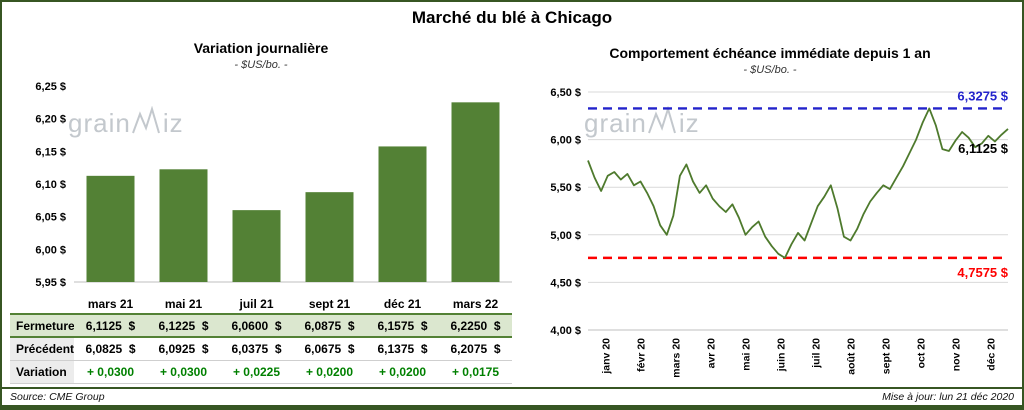  Describe the element at coordinates (475, 349) in the screenshot. I see `price-cell: 6,2075 $` at that location.